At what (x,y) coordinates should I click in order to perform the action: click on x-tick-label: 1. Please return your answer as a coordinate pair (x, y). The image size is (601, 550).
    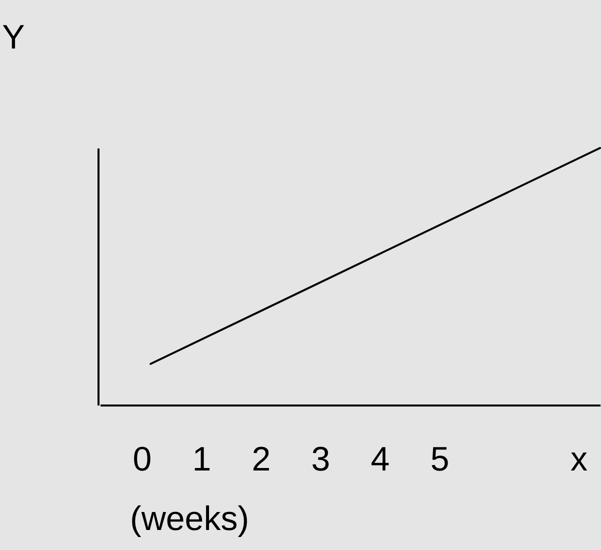
    Looking at the image, I should click on (202, 459).